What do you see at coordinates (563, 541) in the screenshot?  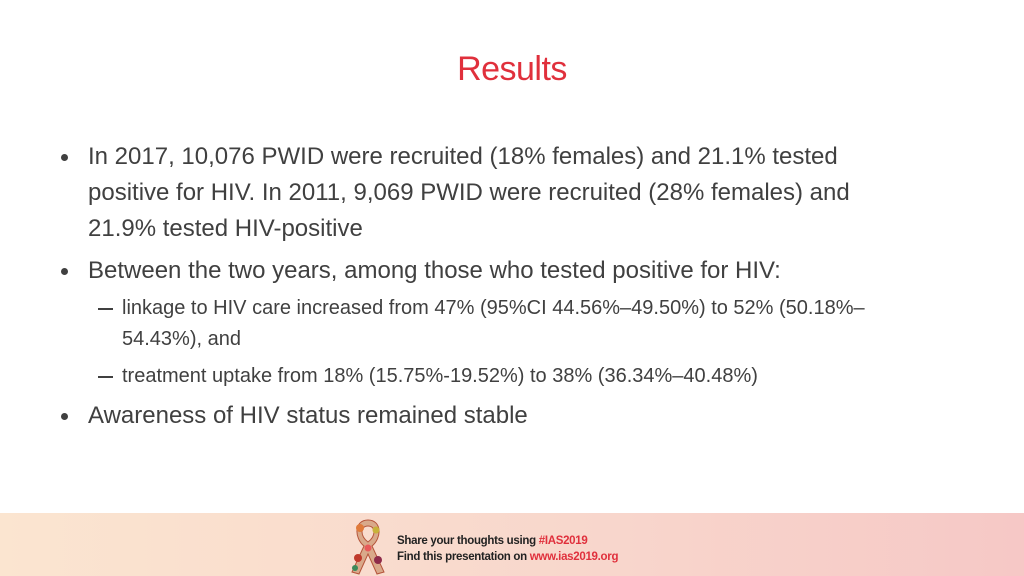 I see `hashtag: #IAS2019` at bounding box center [563, 541].